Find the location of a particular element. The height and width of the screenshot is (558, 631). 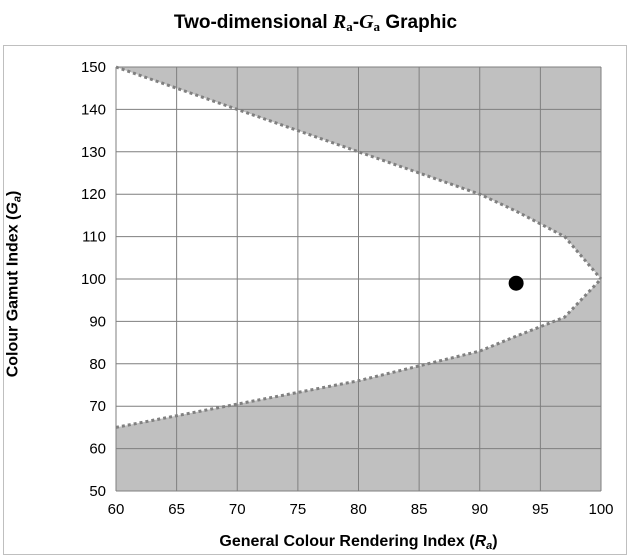

y-axis-label-symbol: Ga is located at coordinates (14, 205).